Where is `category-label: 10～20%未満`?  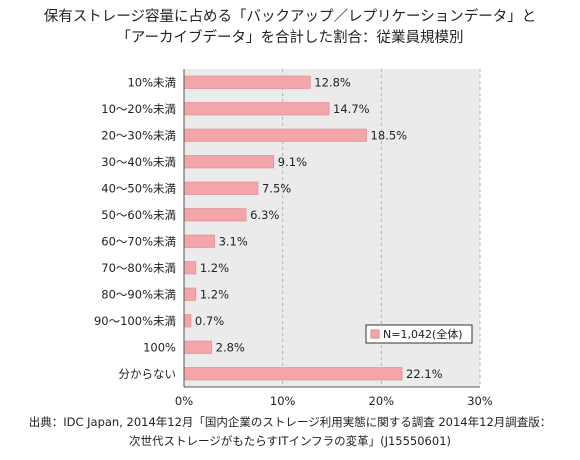 category-label: 10～20%未満 is located at coordinates (138, 109).